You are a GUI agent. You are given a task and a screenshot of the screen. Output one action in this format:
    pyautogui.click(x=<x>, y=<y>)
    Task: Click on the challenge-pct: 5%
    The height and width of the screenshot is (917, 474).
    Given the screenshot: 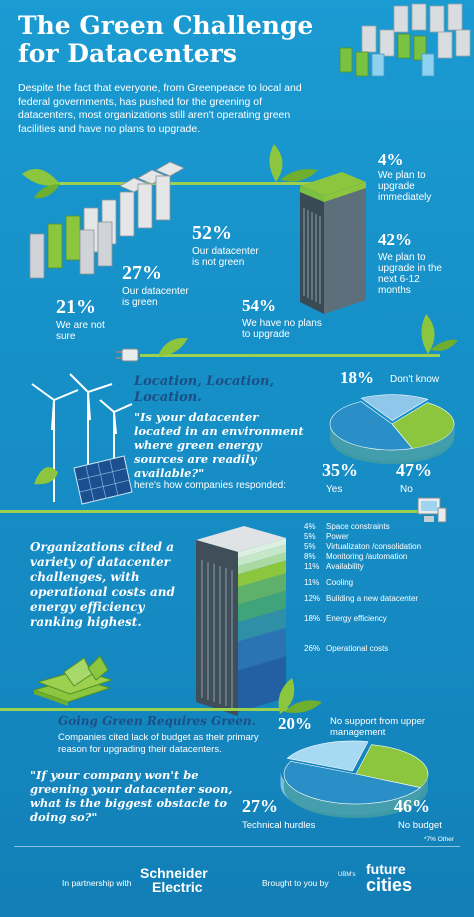 What is the action you would take?
    pyautogui.click(x=310, y=546)
    